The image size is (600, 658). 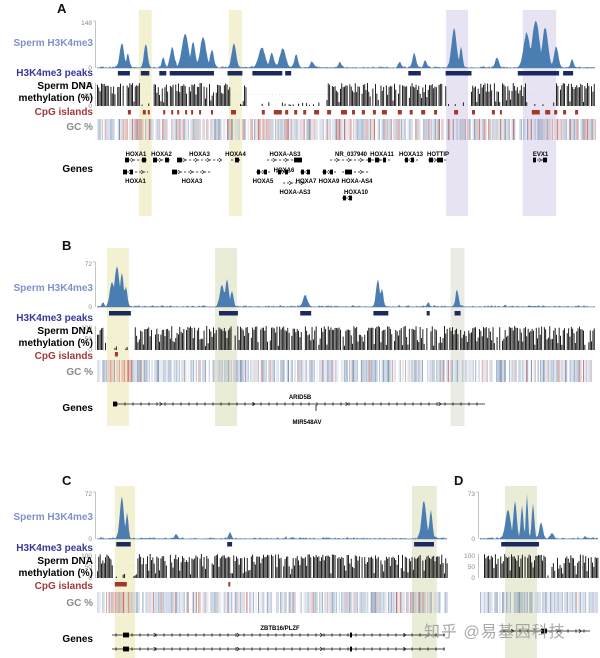 I want to click on highlight-band, so click(x=125, y=572).